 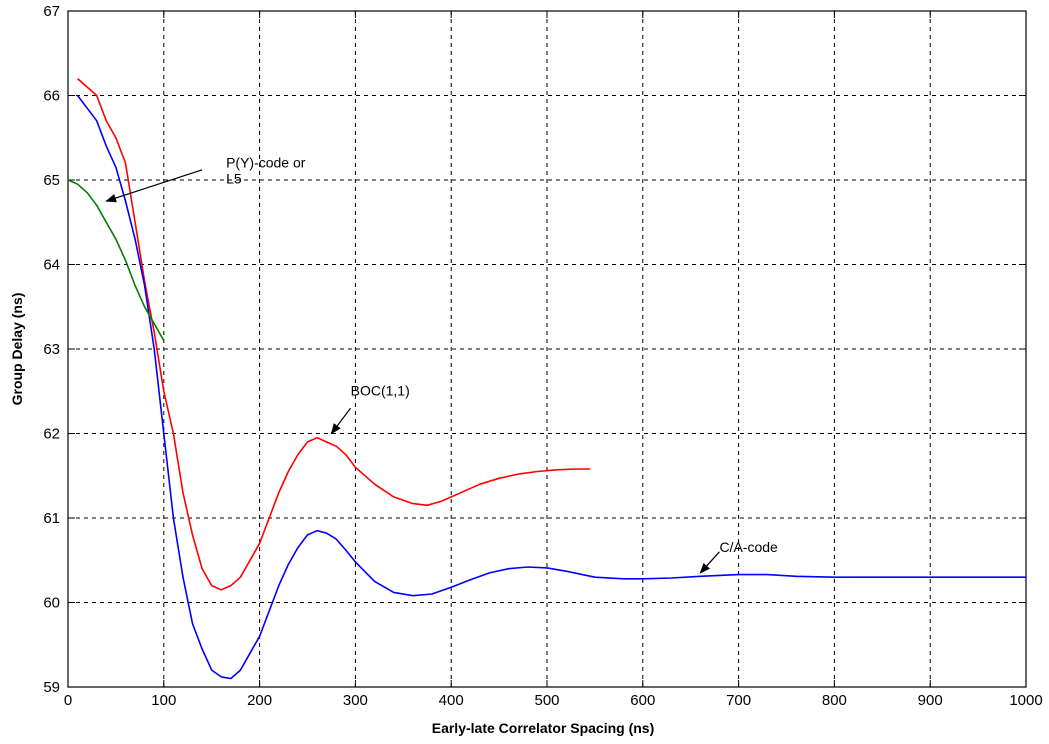 I want to click on y-tick-label: 63, so click(x=51, y=349).